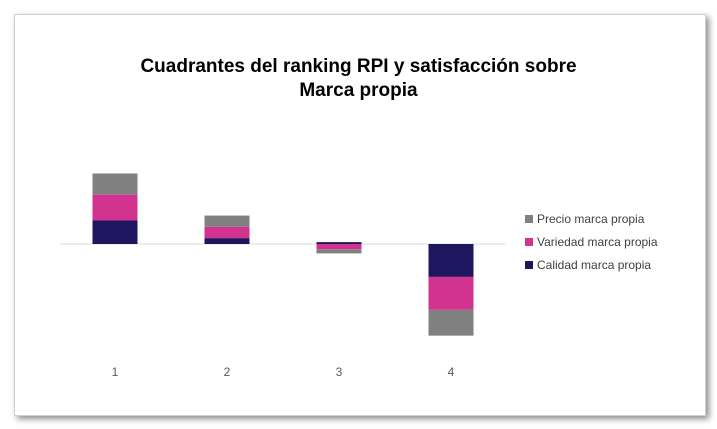 The height and width of the screenshot is (429, 717). What do you see at coordinates (451, 372) in the screenshot?
I see `tick-label-4: 4` at bounding box center [451, 372].